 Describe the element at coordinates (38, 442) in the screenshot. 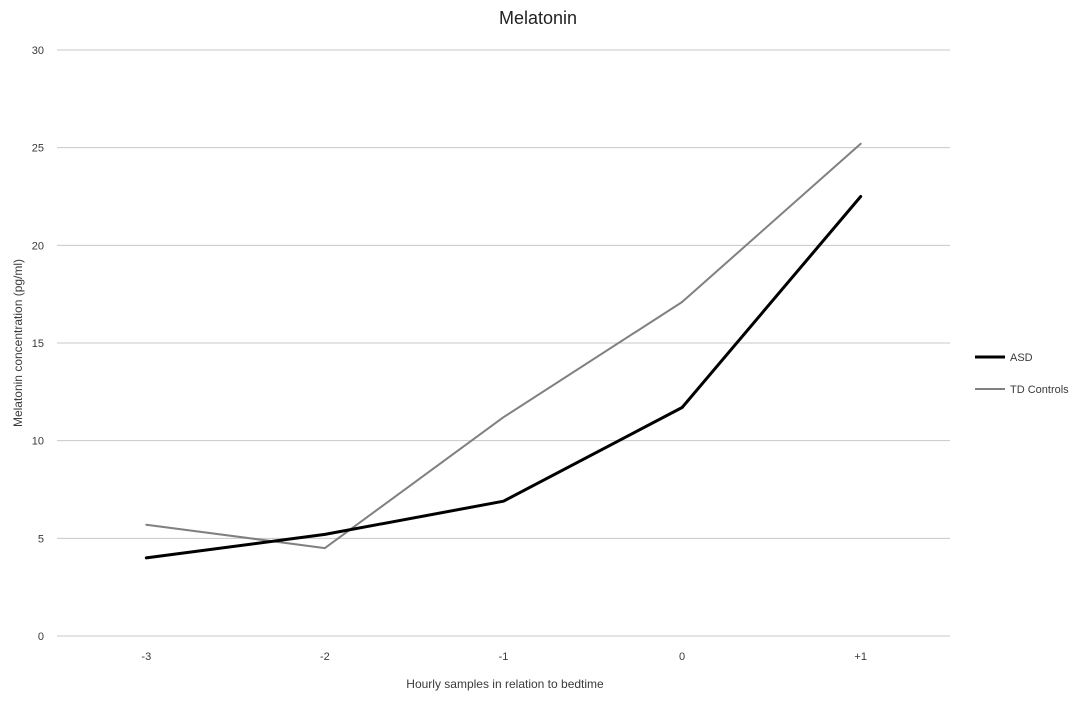

I see `y-tick-label: 10` at that location.